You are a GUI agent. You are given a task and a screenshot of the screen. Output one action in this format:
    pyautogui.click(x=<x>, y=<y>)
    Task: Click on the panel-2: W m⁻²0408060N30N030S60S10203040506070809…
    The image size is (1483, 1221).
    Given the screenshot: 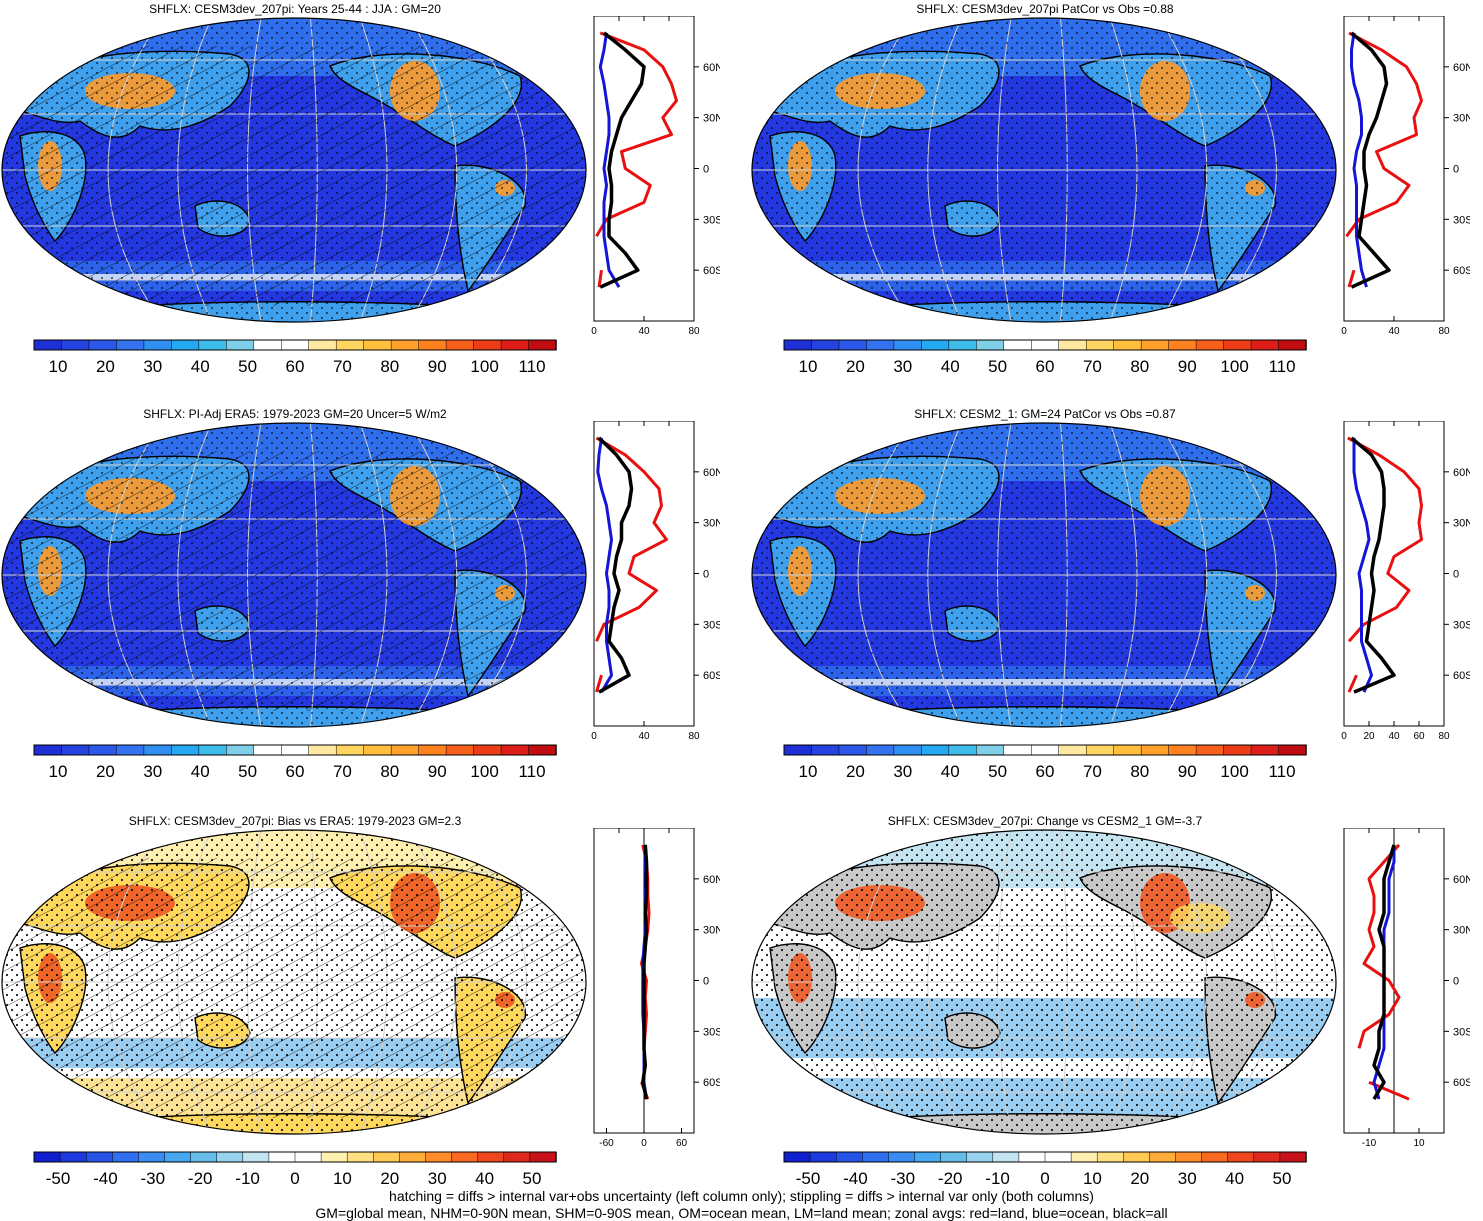 What is the action you would take?
    pyautogui.click(x=1110, y=196)
    